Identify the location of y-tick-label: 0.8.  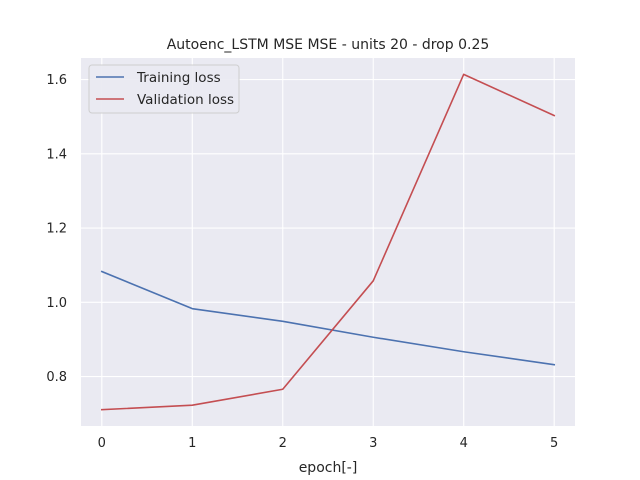
(56, 377).